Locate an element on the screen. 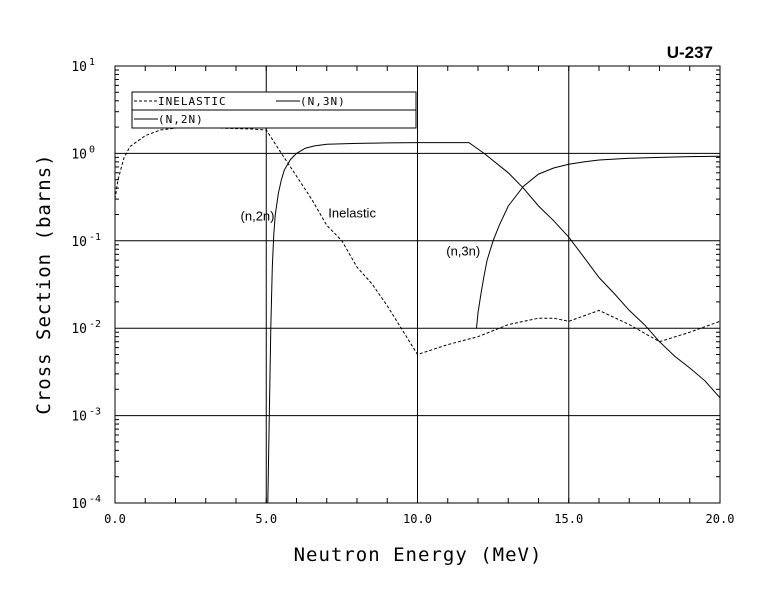  x-tick-label: 15.0 is located at coordinates (568, 519).